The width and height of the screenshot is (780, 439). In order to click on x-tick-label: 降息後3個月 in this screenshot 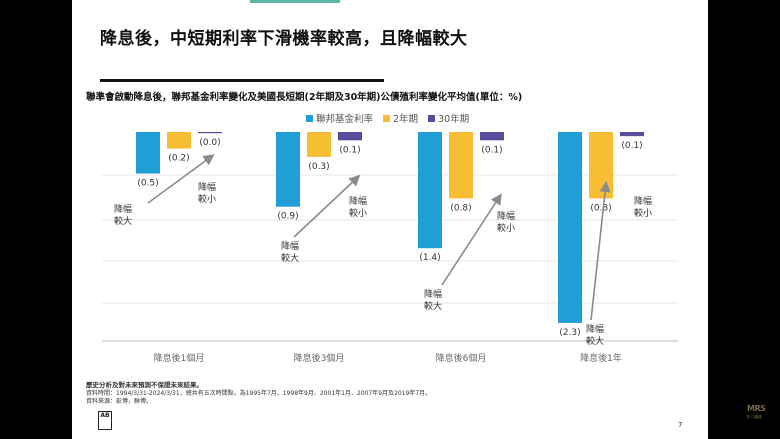, I will do `click(319, 358)`.